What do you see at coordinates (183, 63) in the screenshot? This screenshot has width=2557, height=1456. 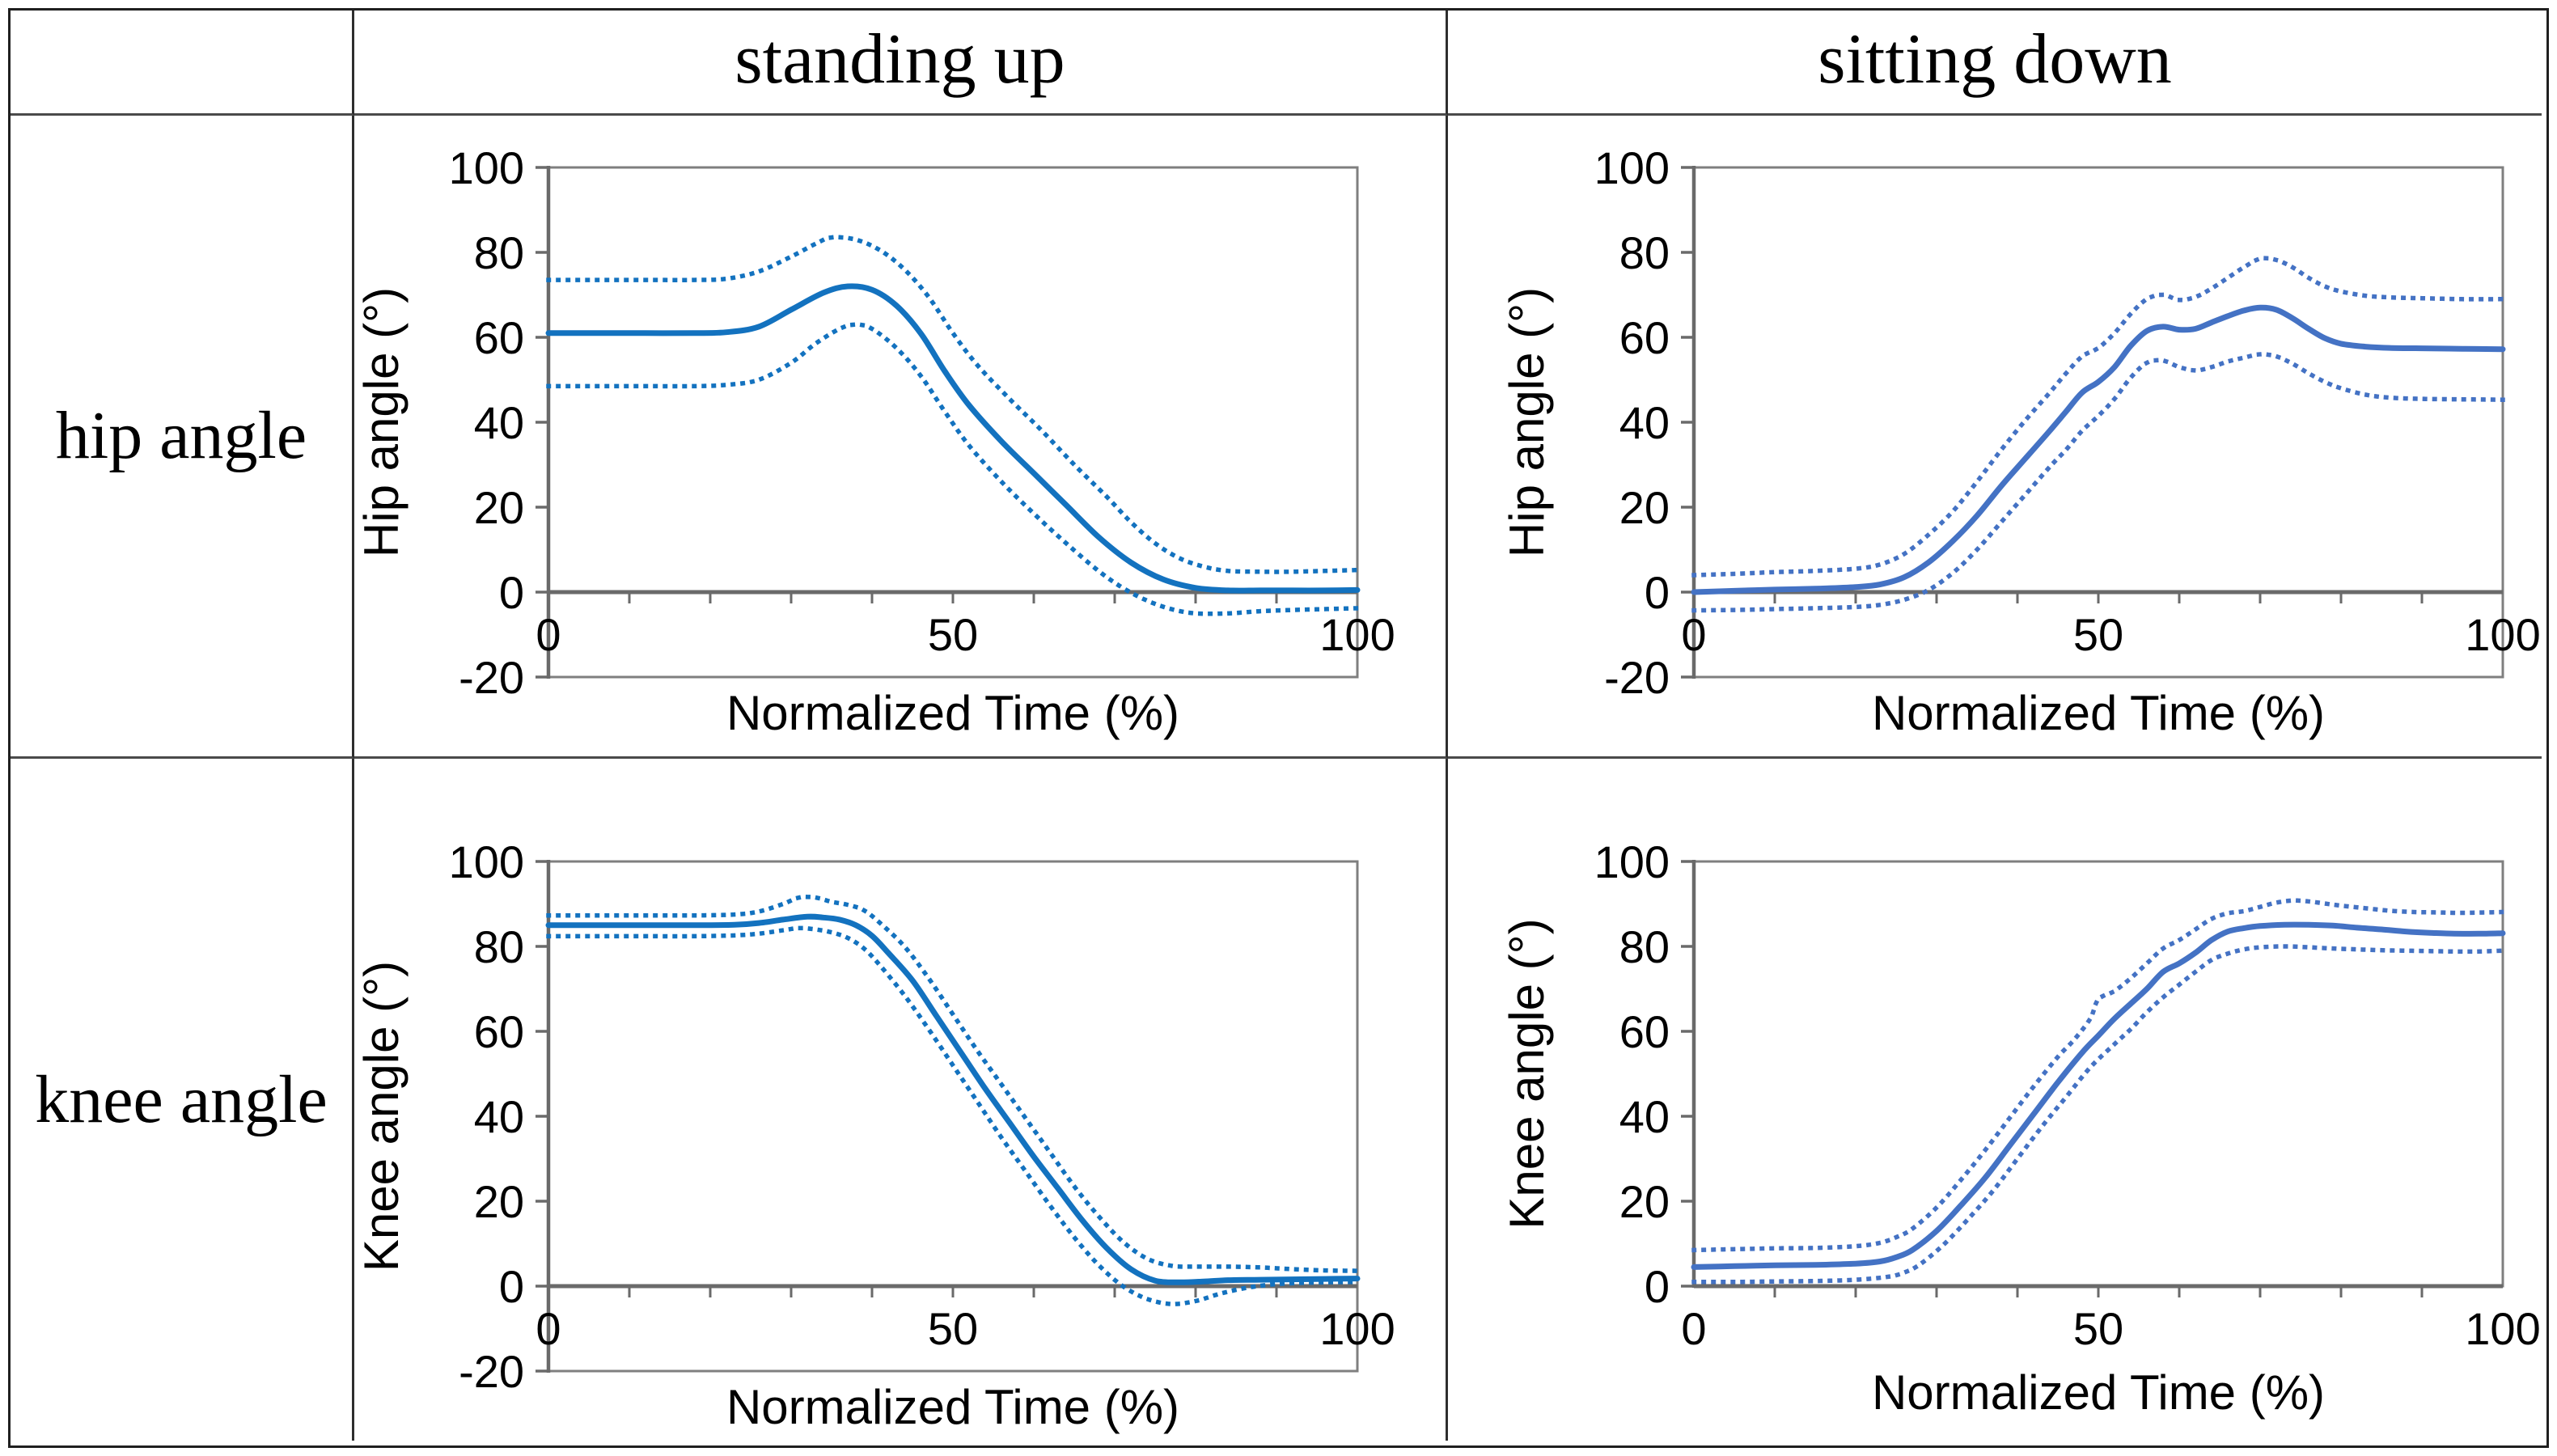 I see `corner-cell` at bounding box center [183, 63].